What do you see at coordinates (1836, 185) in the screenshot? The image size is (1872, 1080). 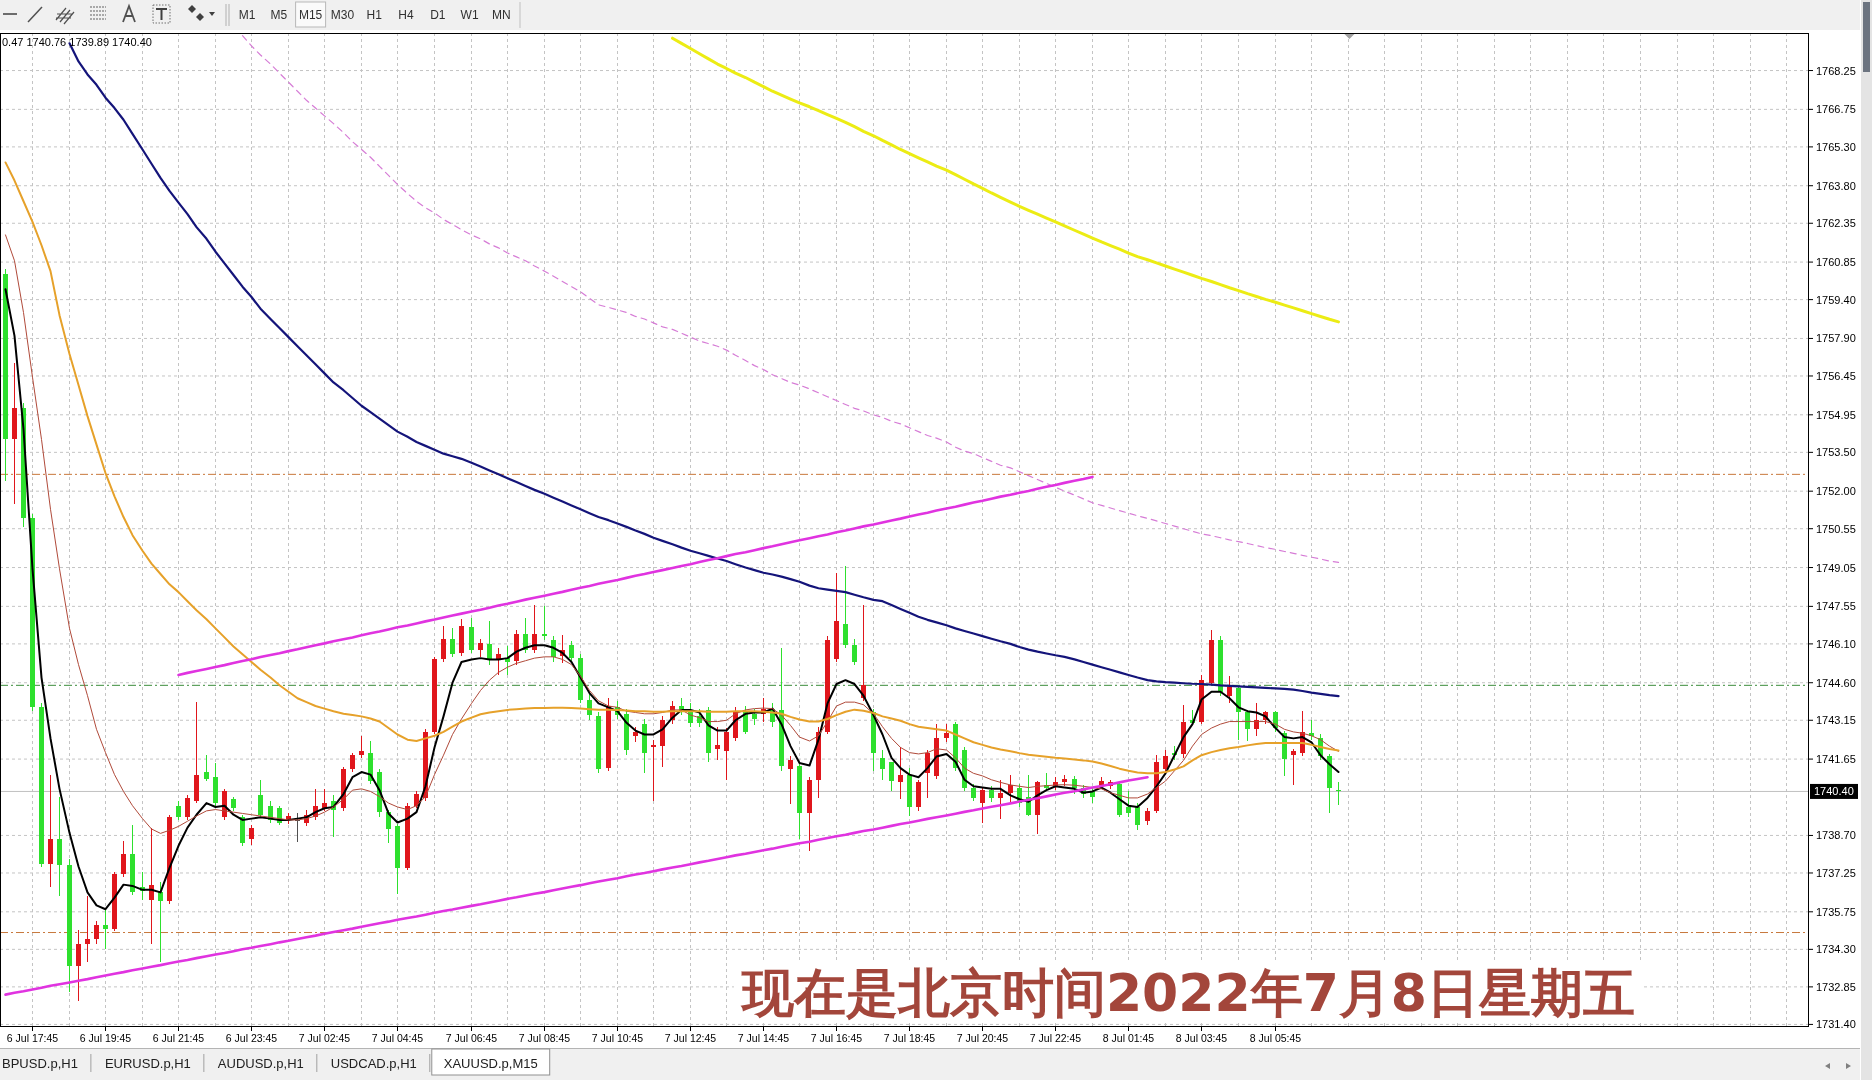 I see `y-tick-label: 1763.80` at bounding box center [1836, 185].